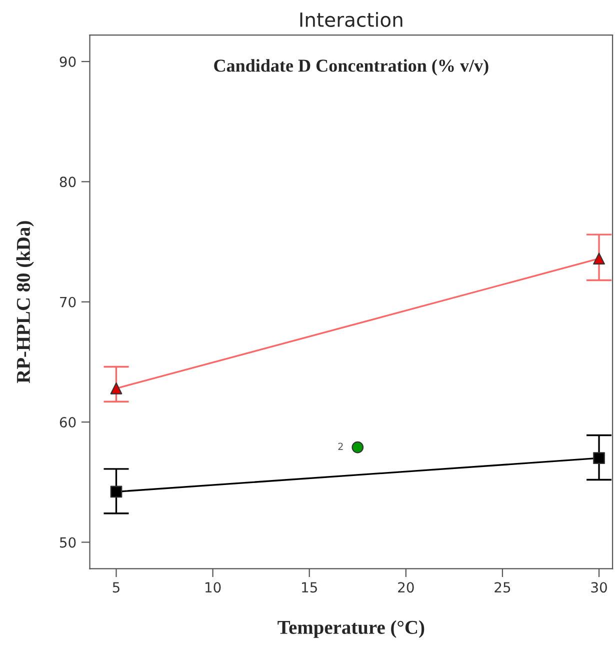 The image size is (615, 662). I want to click on y-tick-label: 90, so click(68, 61).